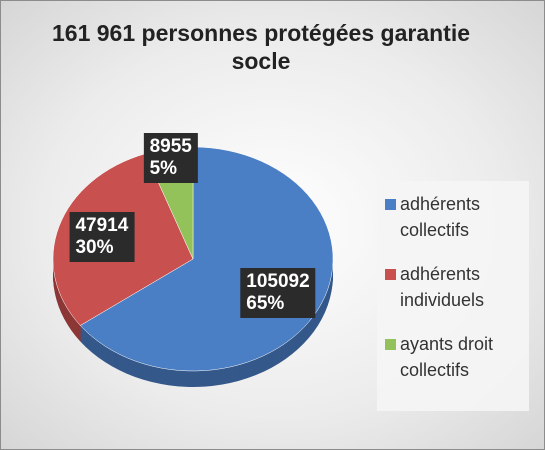 The image size is (545, 450). I want to click on data-label: 47914 30%, so click(102, 236).